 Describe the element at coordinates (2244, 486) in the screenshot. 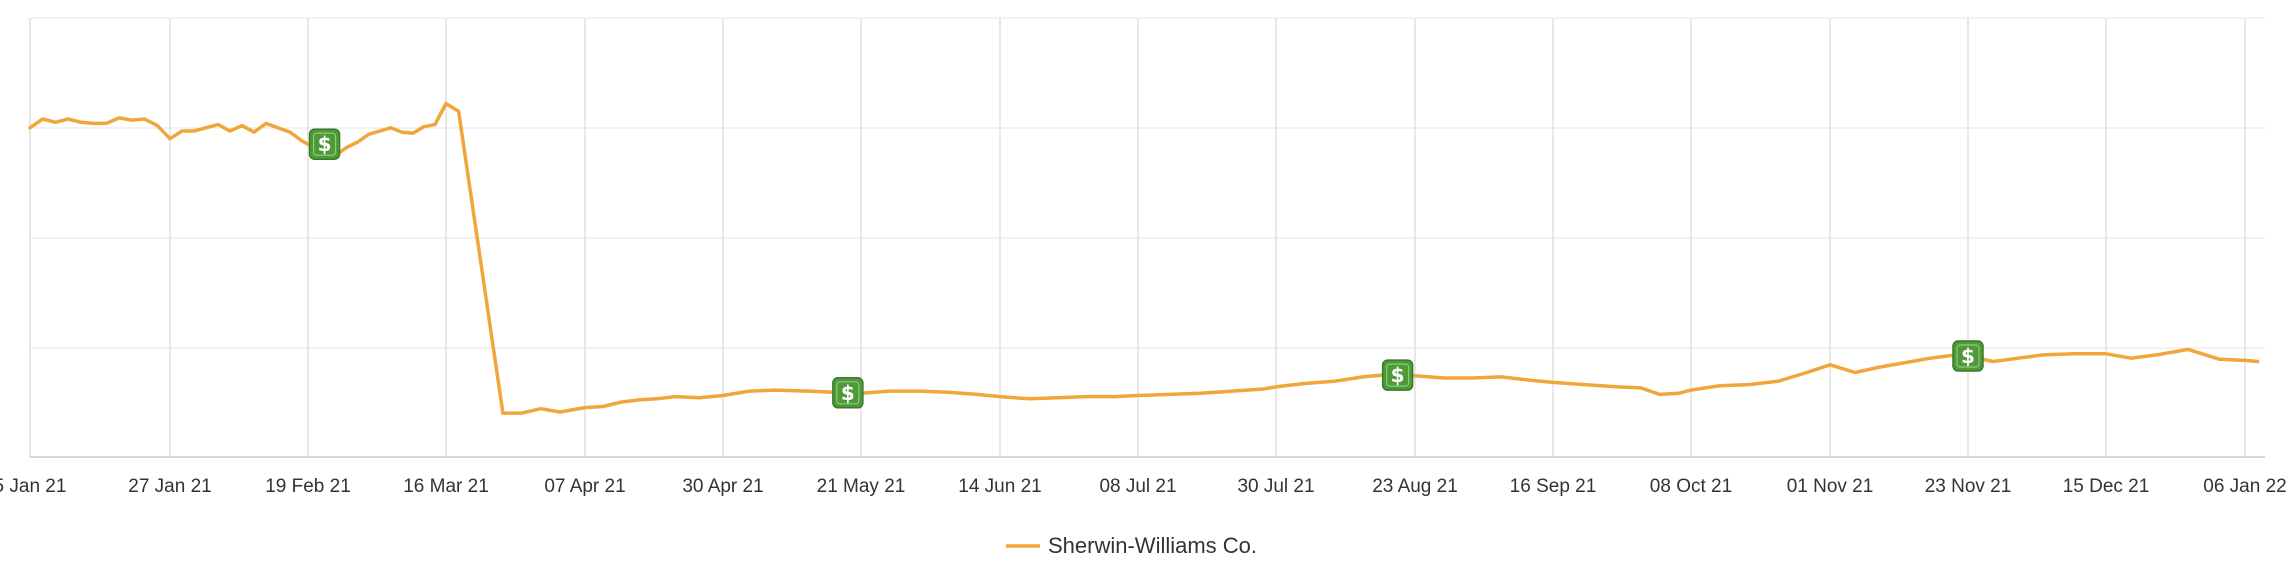

I see `x-tick-label: 06 Jan 22` at that location.